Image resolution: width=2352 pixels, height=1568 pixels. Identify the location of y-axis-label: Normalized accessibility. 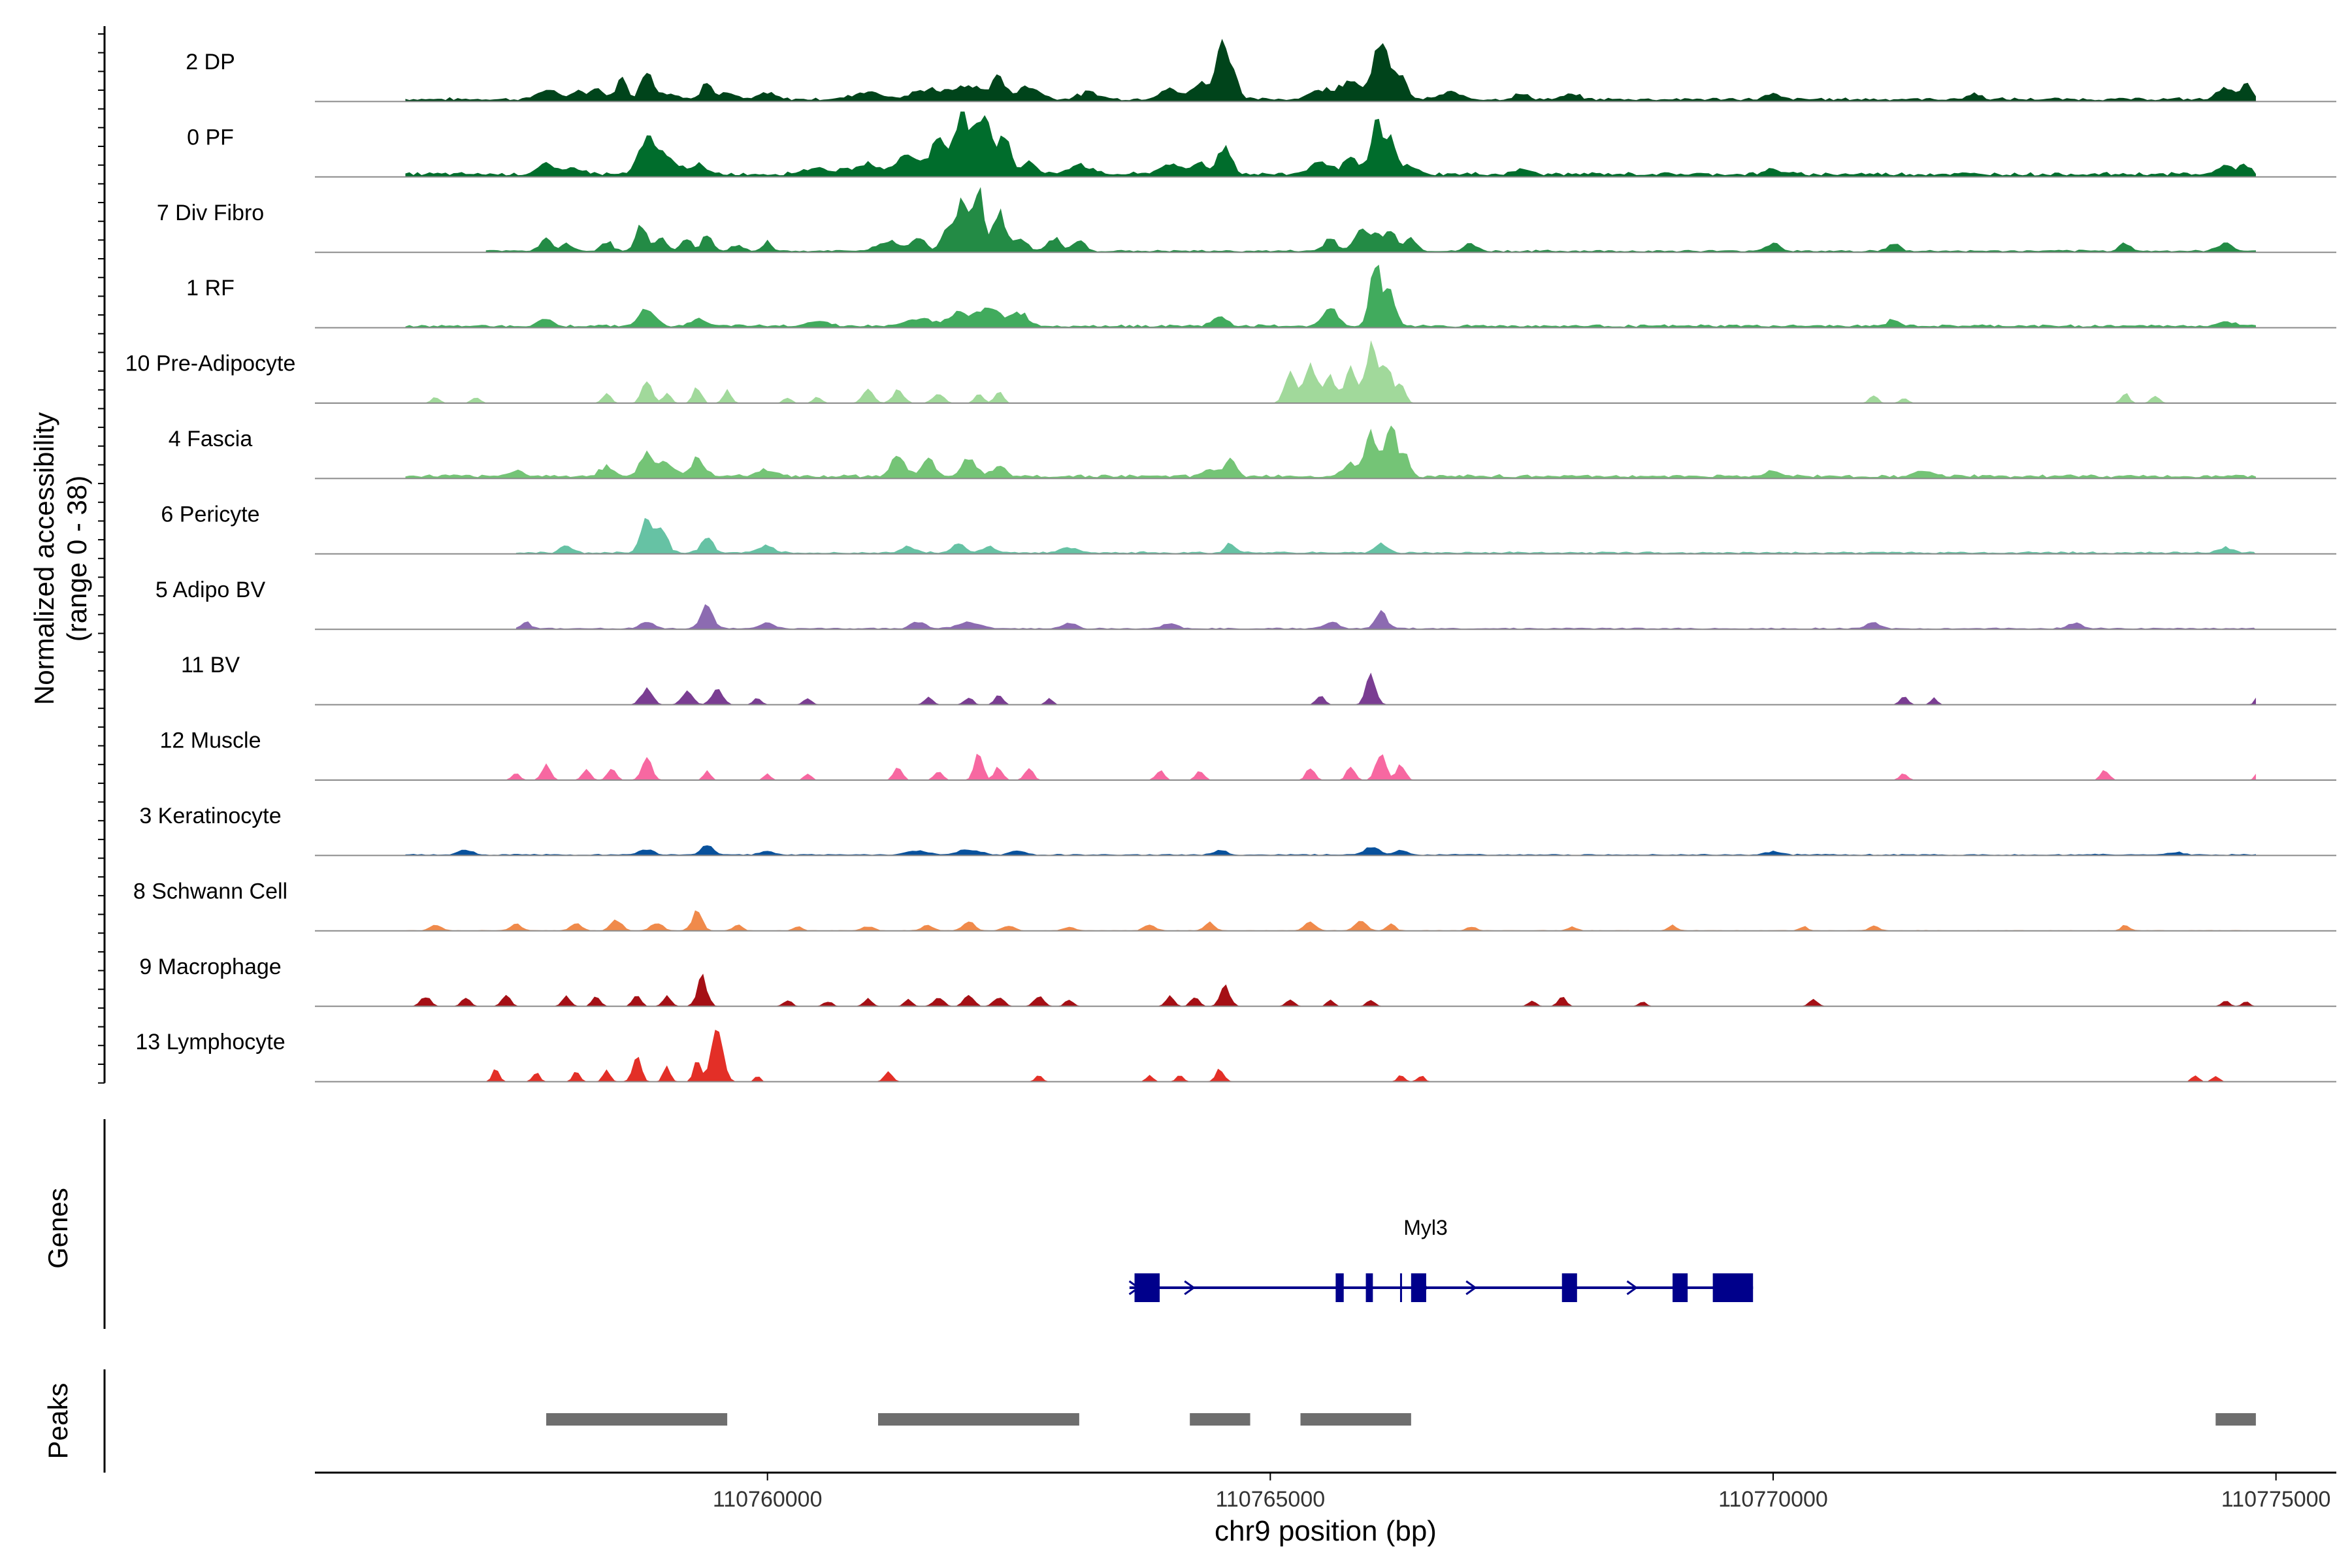
(44, 558).